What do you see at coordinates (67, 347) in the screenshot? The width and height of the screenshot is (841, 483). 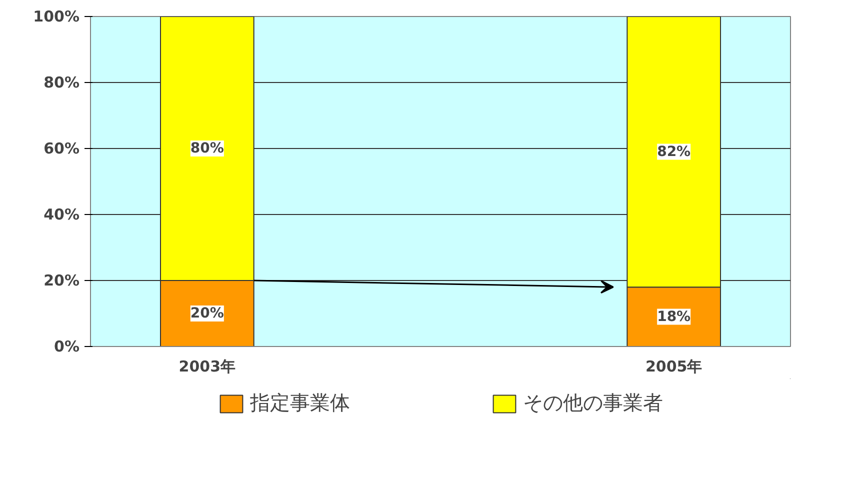 I see `y-tick-label: 0%` at bounding box center [67, 347].